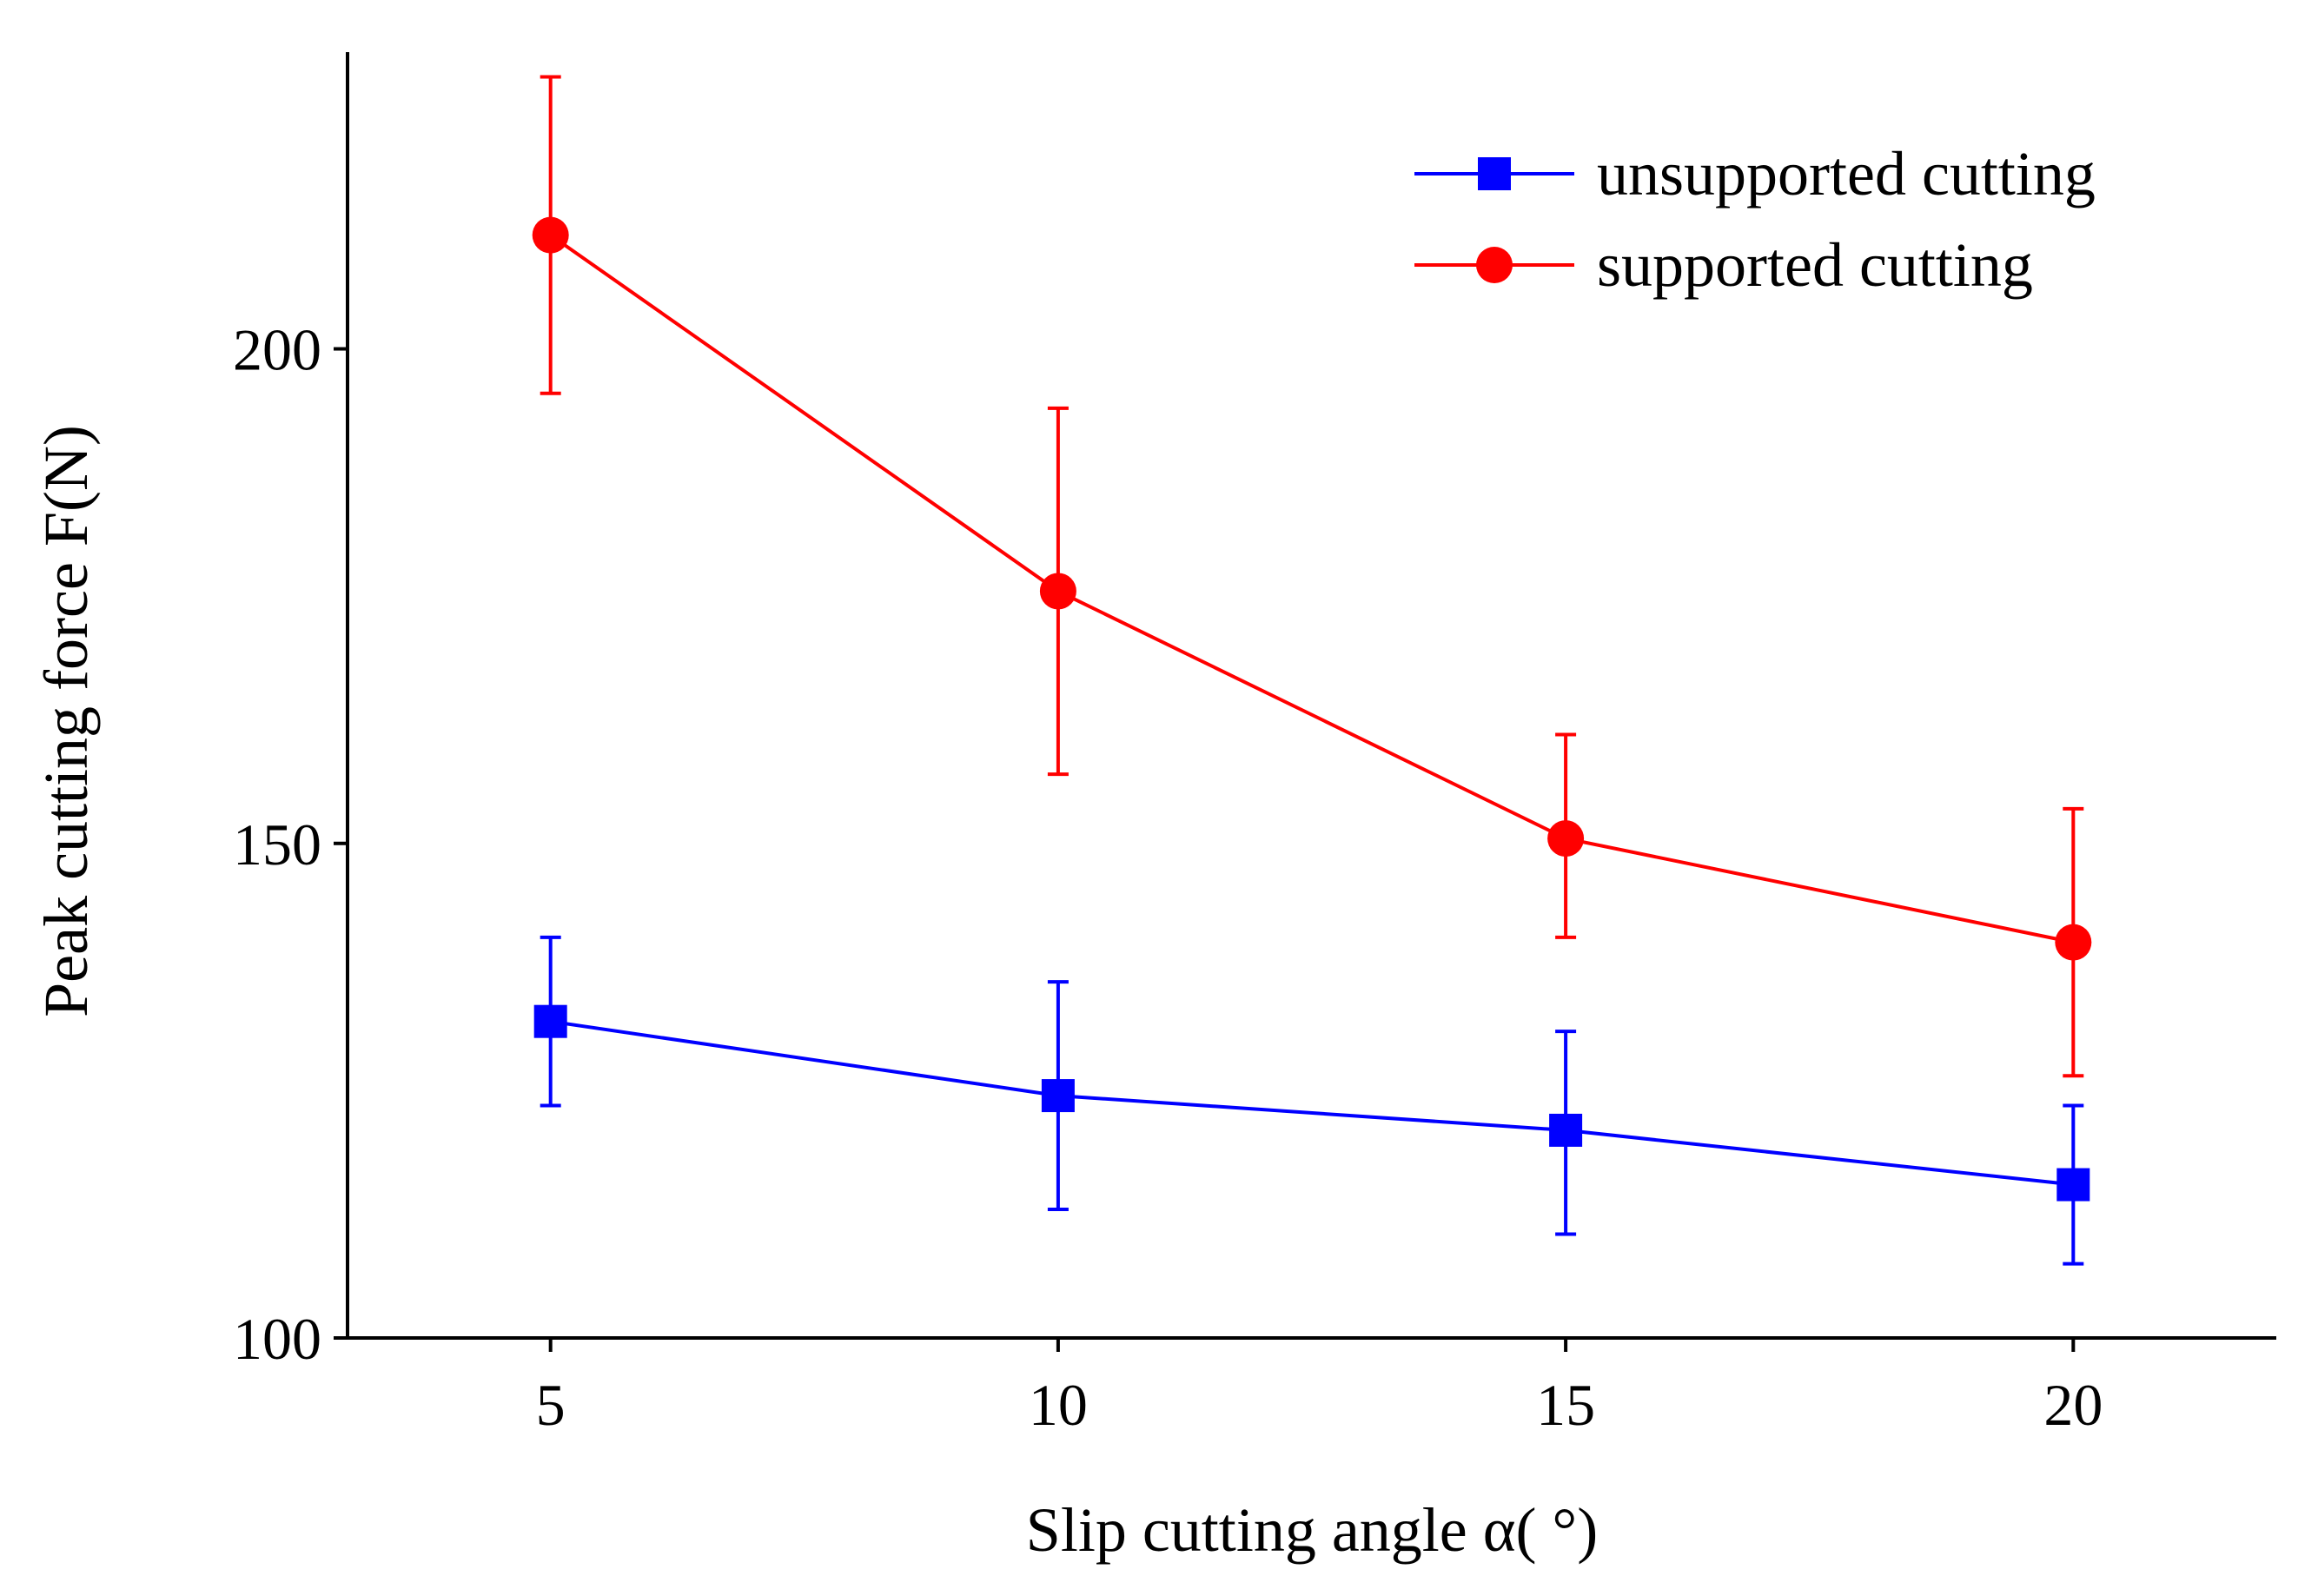 This screenshot has height=1596, width=2318. I want to click on legend-item: unsupported cutting, so click(1755, 174).